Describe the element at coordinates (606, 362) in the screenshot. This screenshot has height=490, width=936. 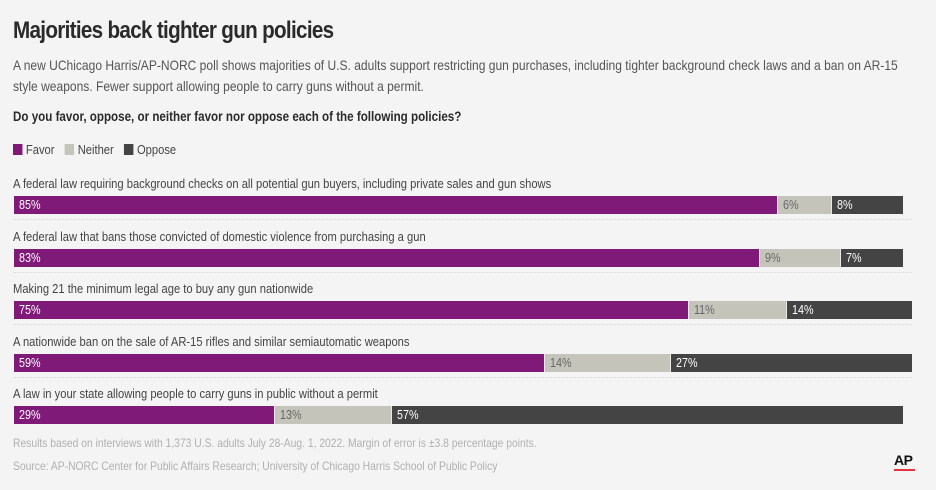
I see `bar-segment-neither: 14%` at that location.